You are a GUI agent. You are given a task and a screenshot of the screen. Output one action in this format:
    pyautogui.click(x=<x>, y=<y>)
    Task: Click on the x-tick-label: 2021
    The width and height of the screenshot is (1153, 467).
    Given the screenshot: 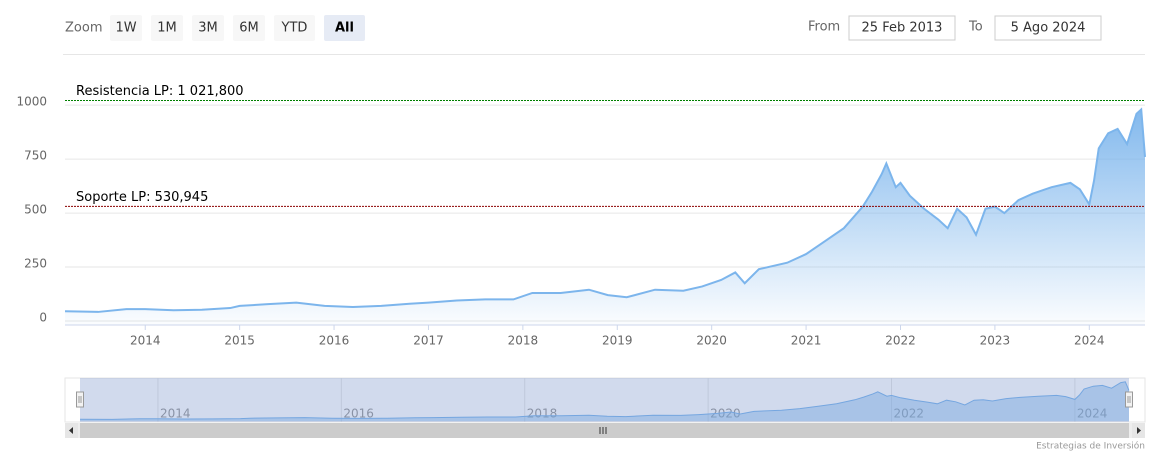 What is the action you would take?
    pyautogui.click(x=806, y=341)
    